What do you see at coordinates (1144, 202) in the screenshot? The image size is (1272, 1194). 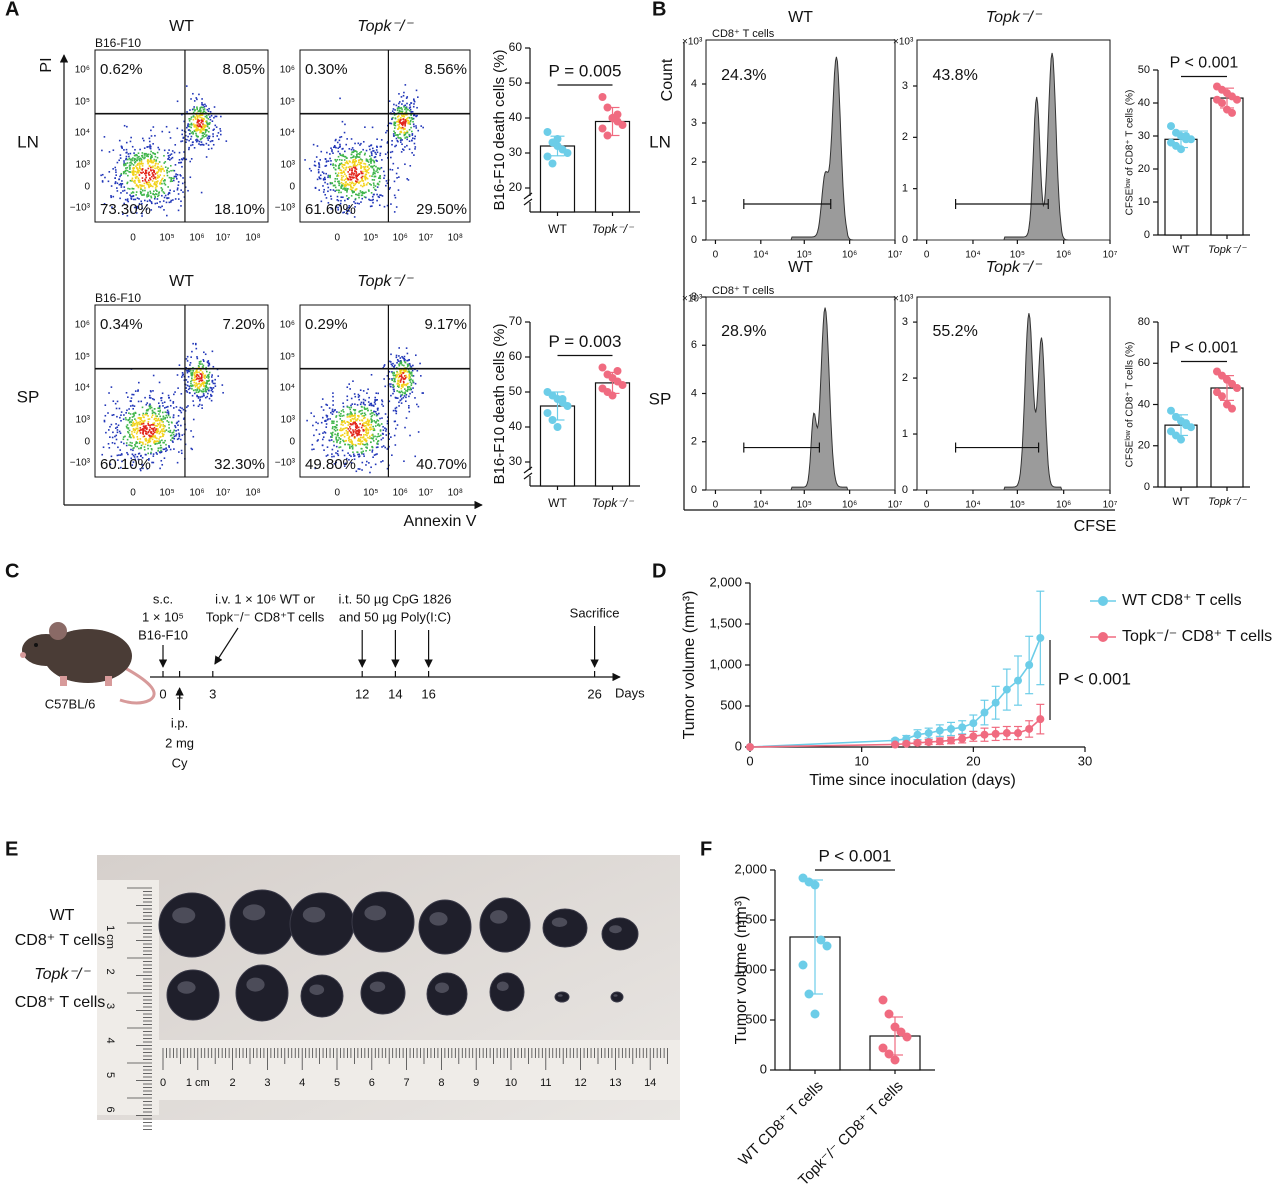 I see `y-tick-label: 10` at bounding box center [1144, 202].